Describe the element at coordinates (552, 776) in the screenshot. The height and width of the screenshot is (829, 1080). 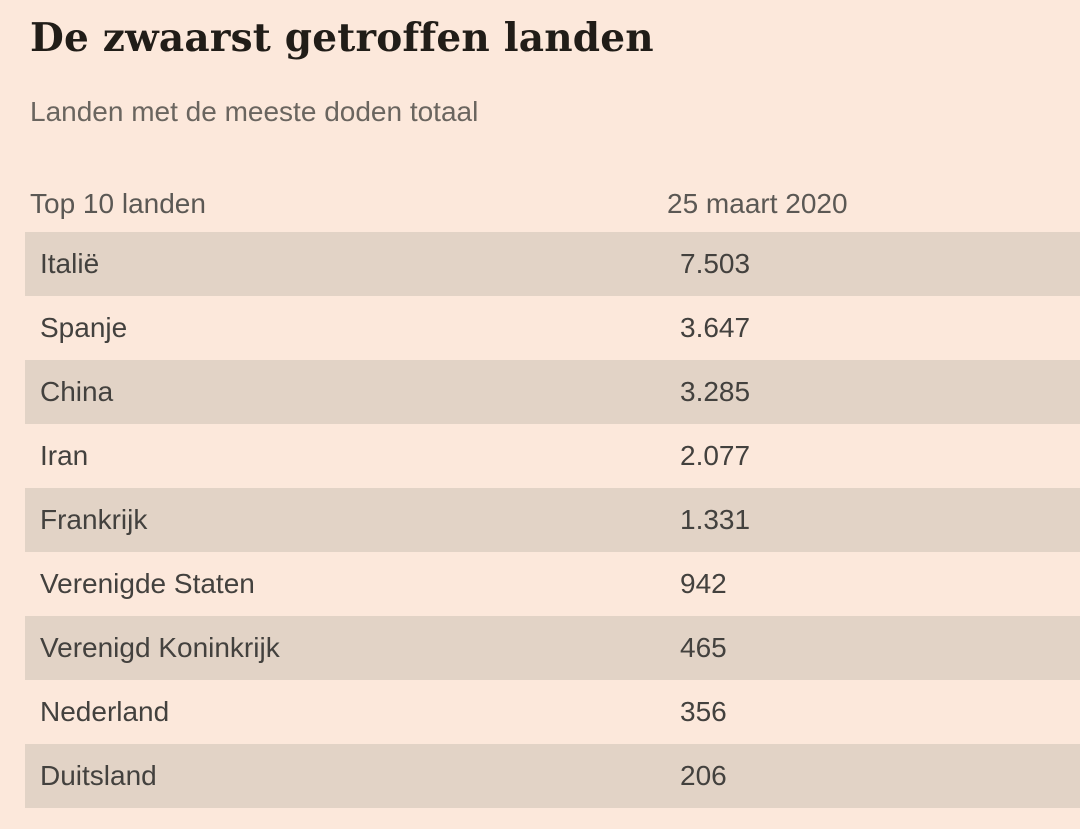
I see `table-row: Duitsland 206` at that location.